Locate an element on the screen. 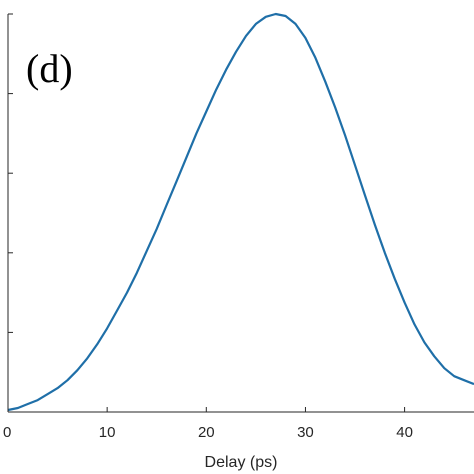  panel-label: (d) is located at coordinates (49, 68).